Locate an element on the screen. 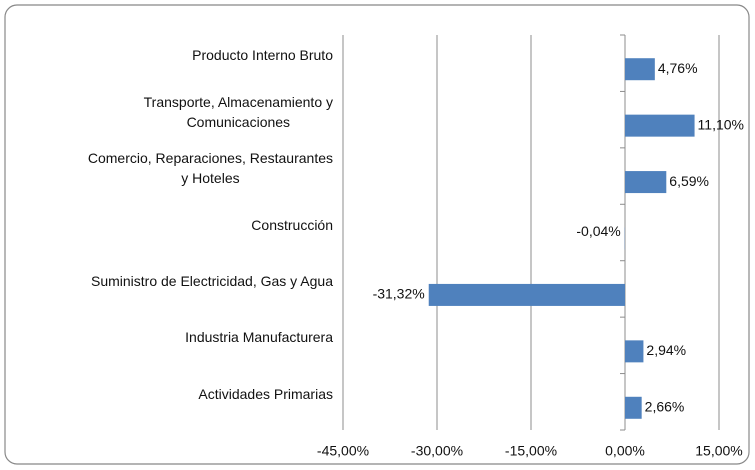 This screenshot has height=470, width=755. value-label: 2,66% is located at coordinates (665, 406).